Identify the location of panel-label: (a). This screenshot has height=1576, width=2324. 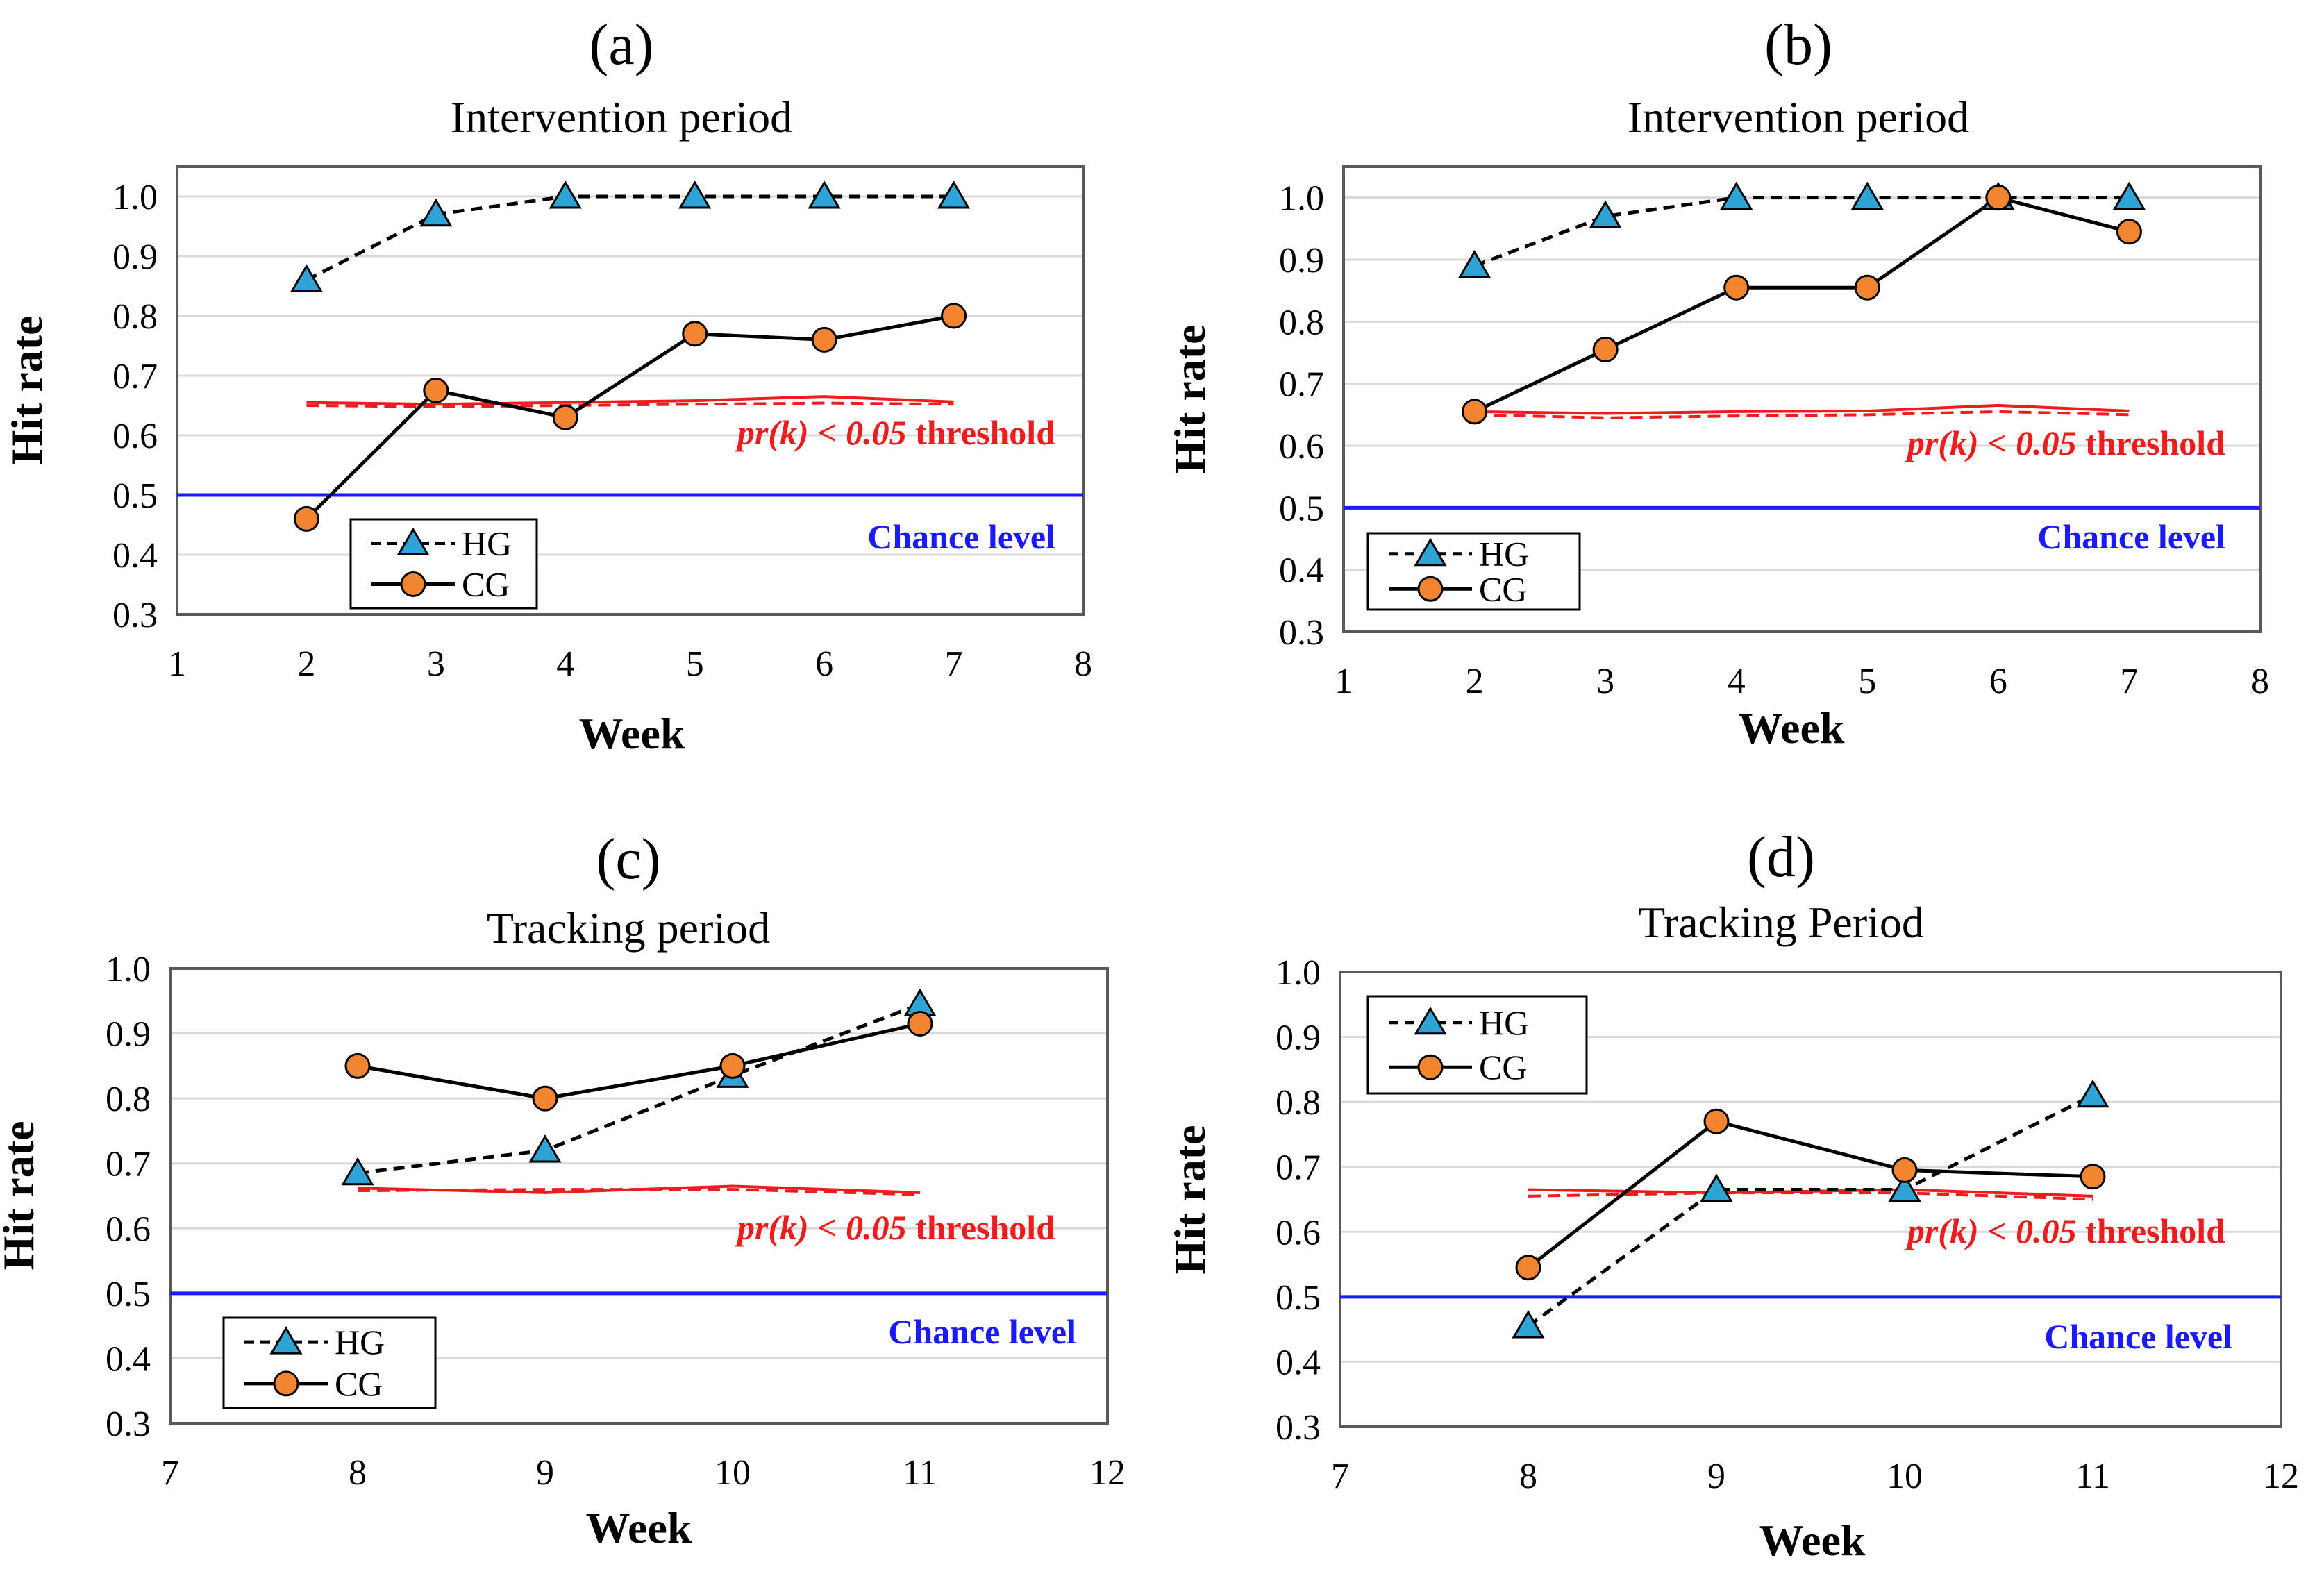
(621, 44).